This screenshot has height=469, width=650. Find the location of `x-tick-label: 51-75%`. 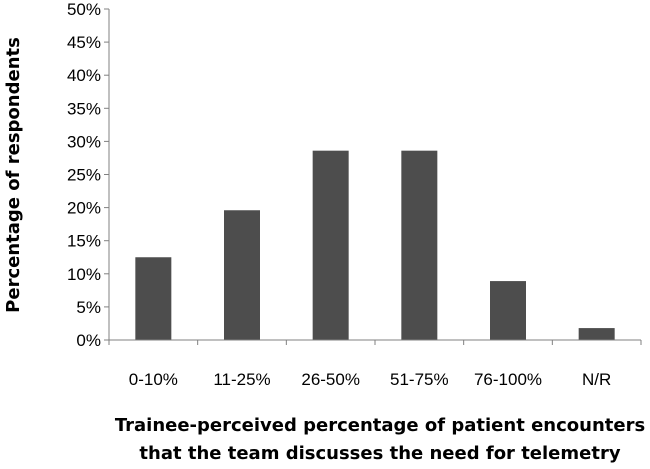

x-tick-label: 51-75% is located at coordinates (419, 379).